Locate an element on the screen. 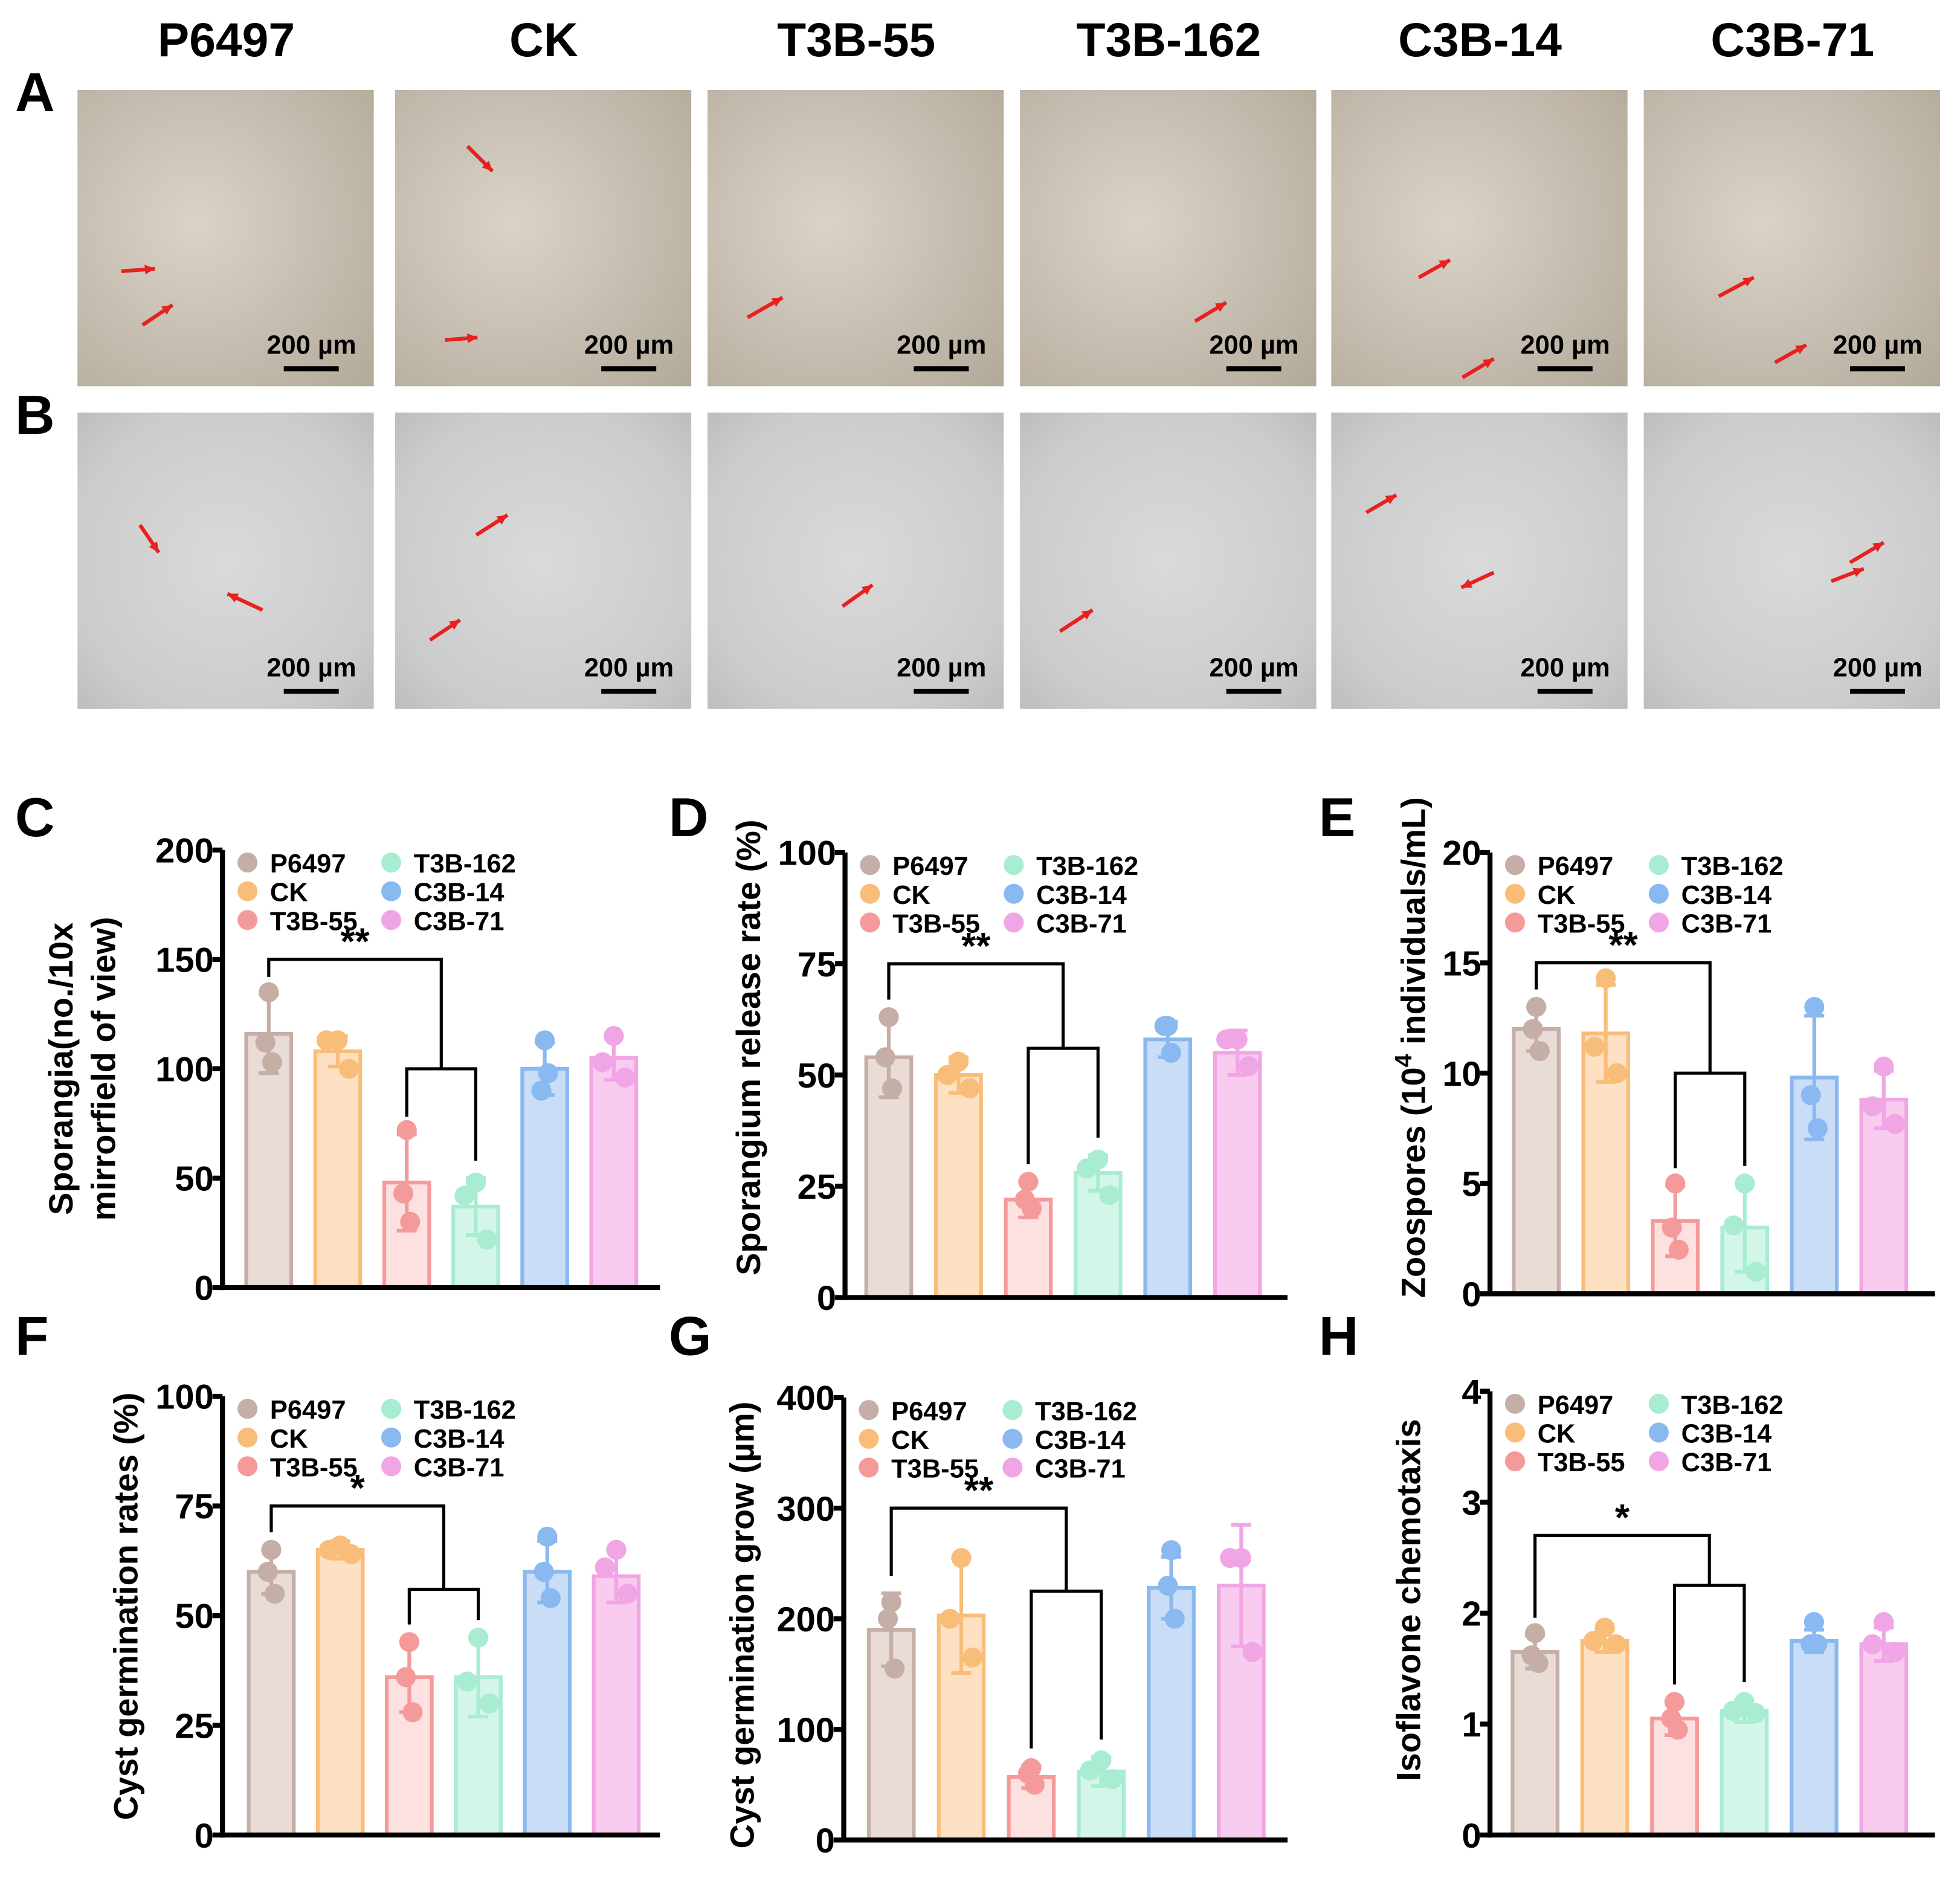 The height and width of the screenshot is (1899, 1960). micrograph-a-t3b-162: 200 µm is located at coordinates (1168, 238).